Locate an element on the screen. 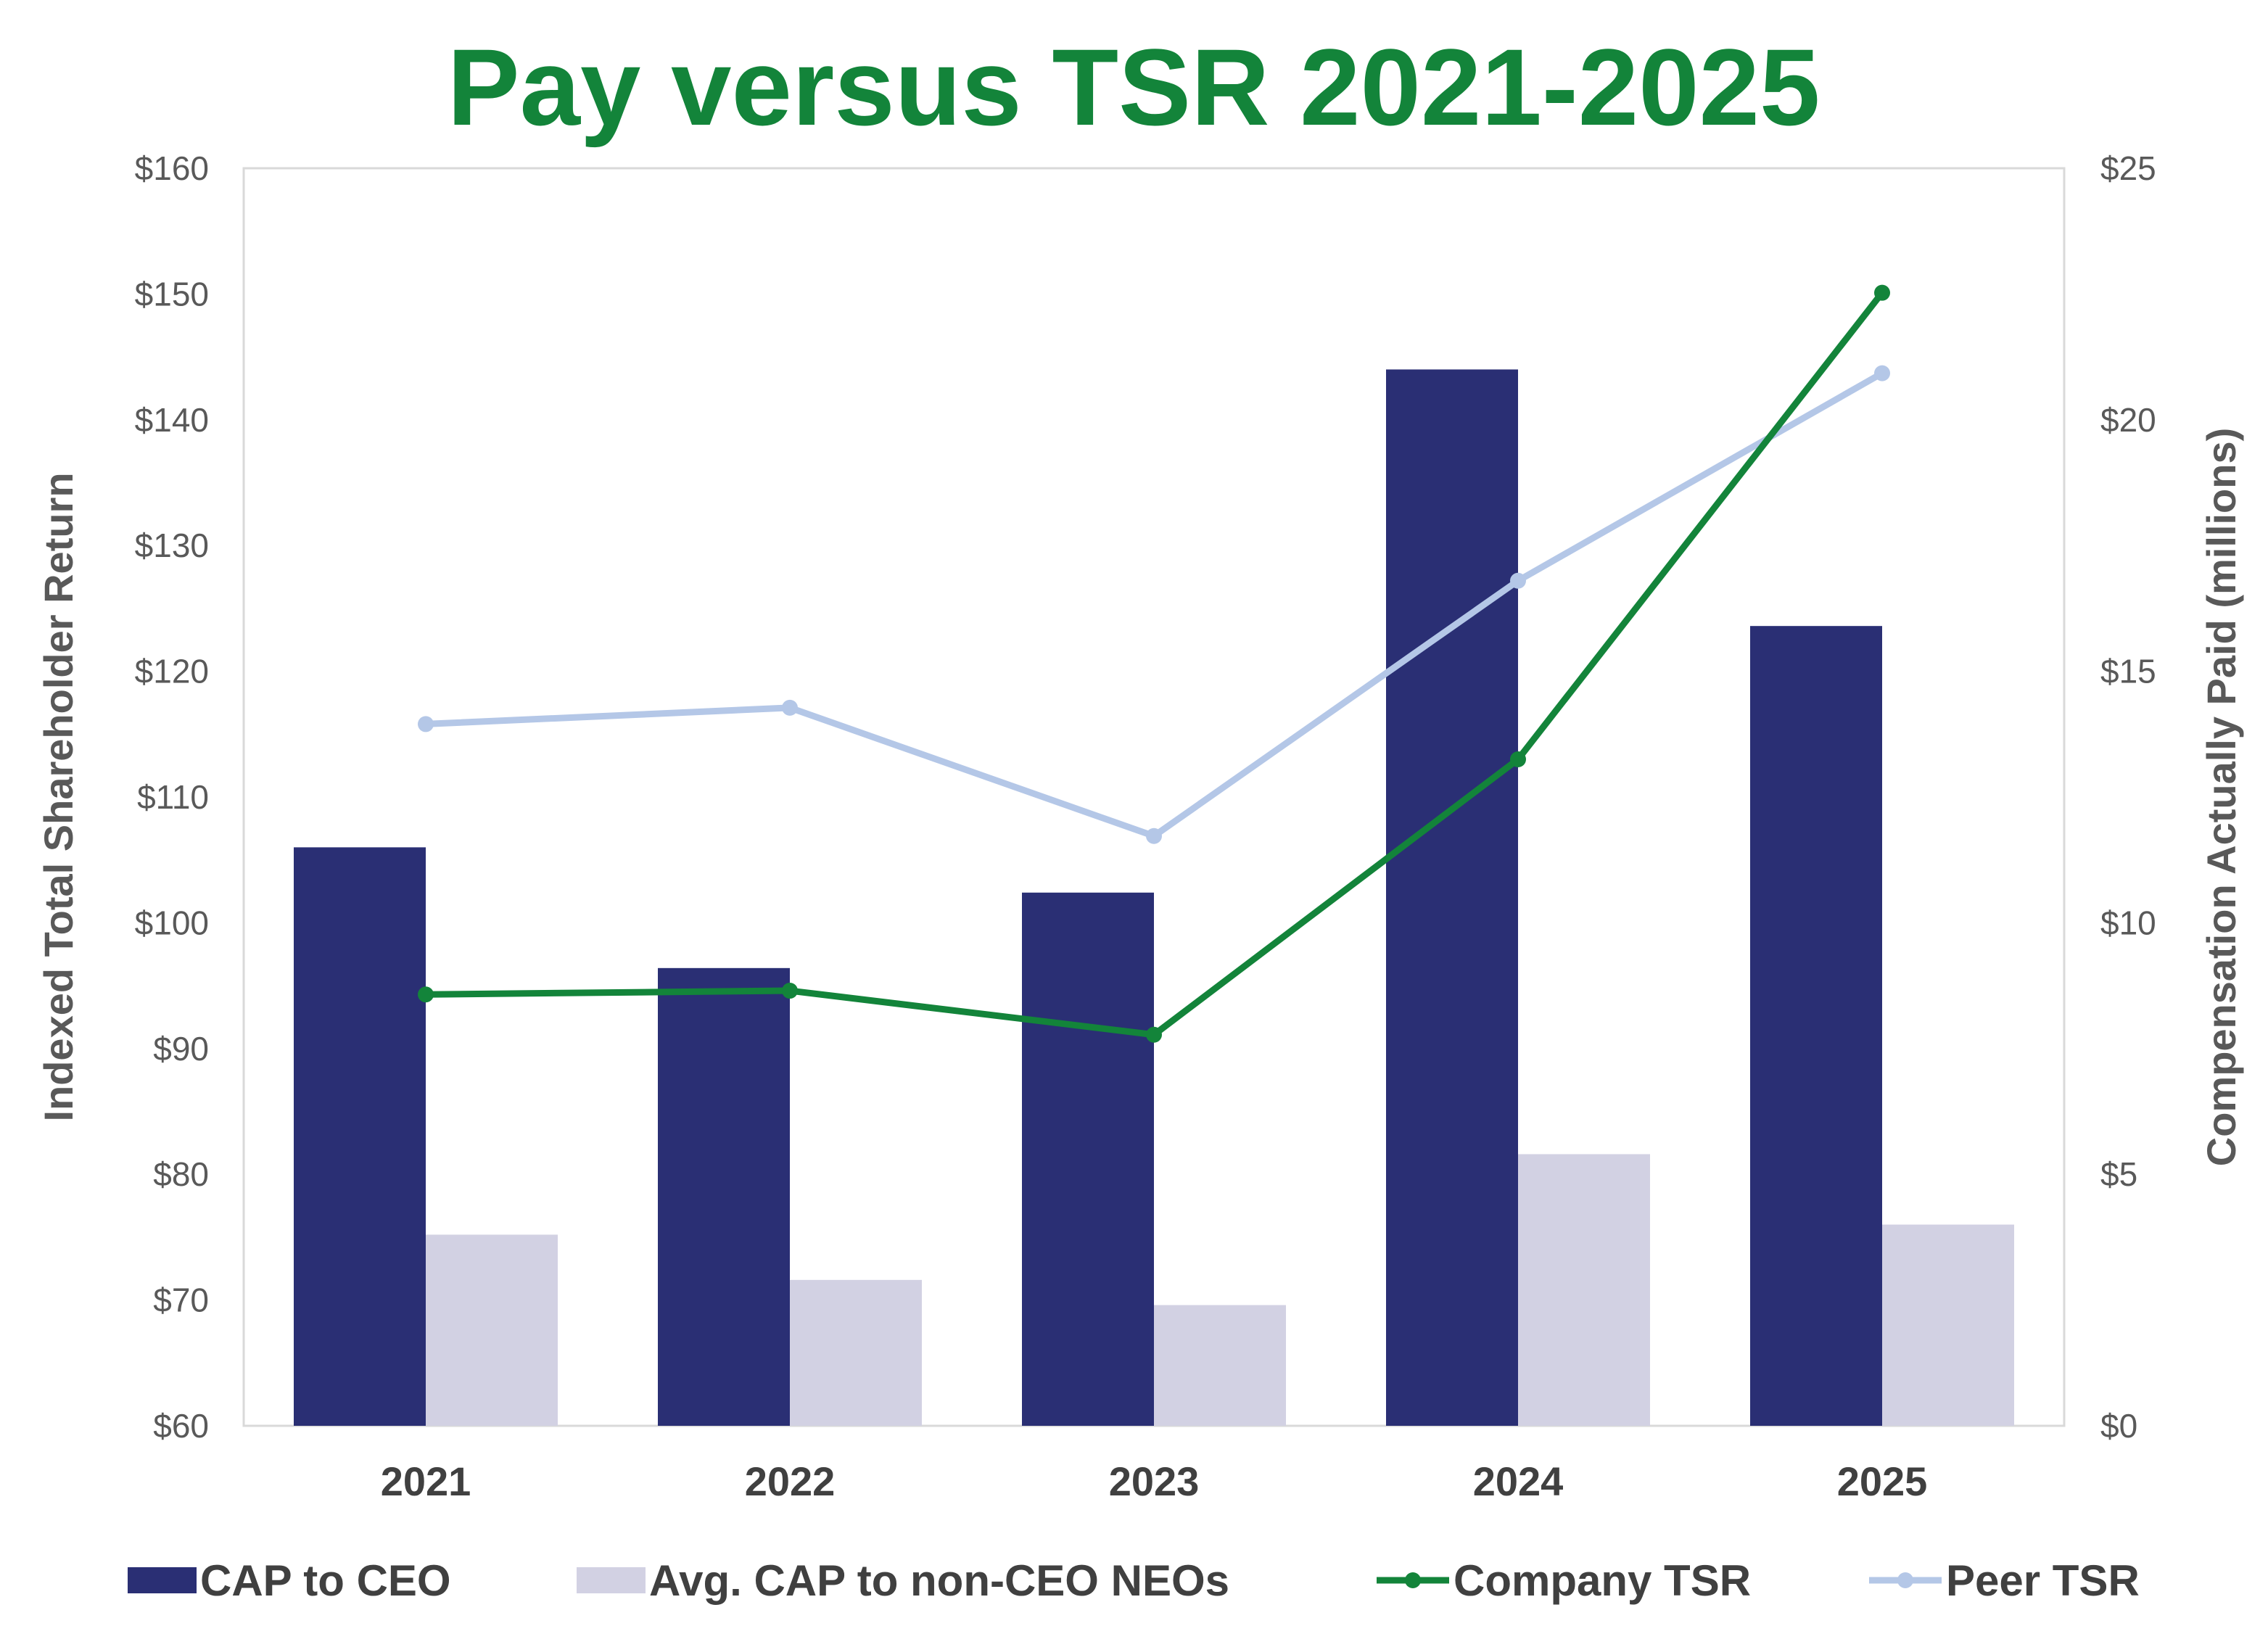 The height and width of the screenshot is (1647, 2268). x-tick-label-2021: 2021 is located at coordinates (426, 1481).